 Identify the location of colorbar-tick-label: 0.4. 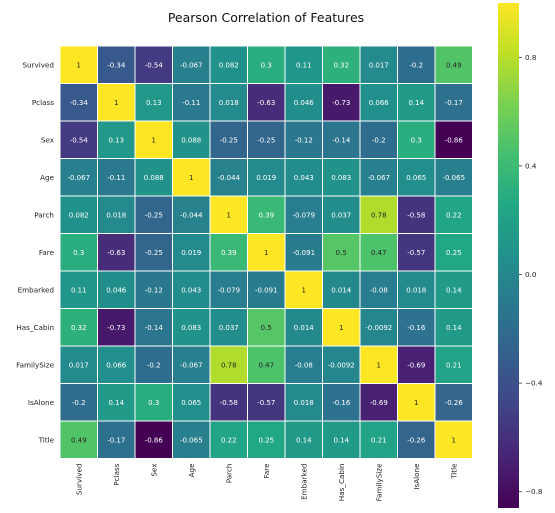
(531, 165).